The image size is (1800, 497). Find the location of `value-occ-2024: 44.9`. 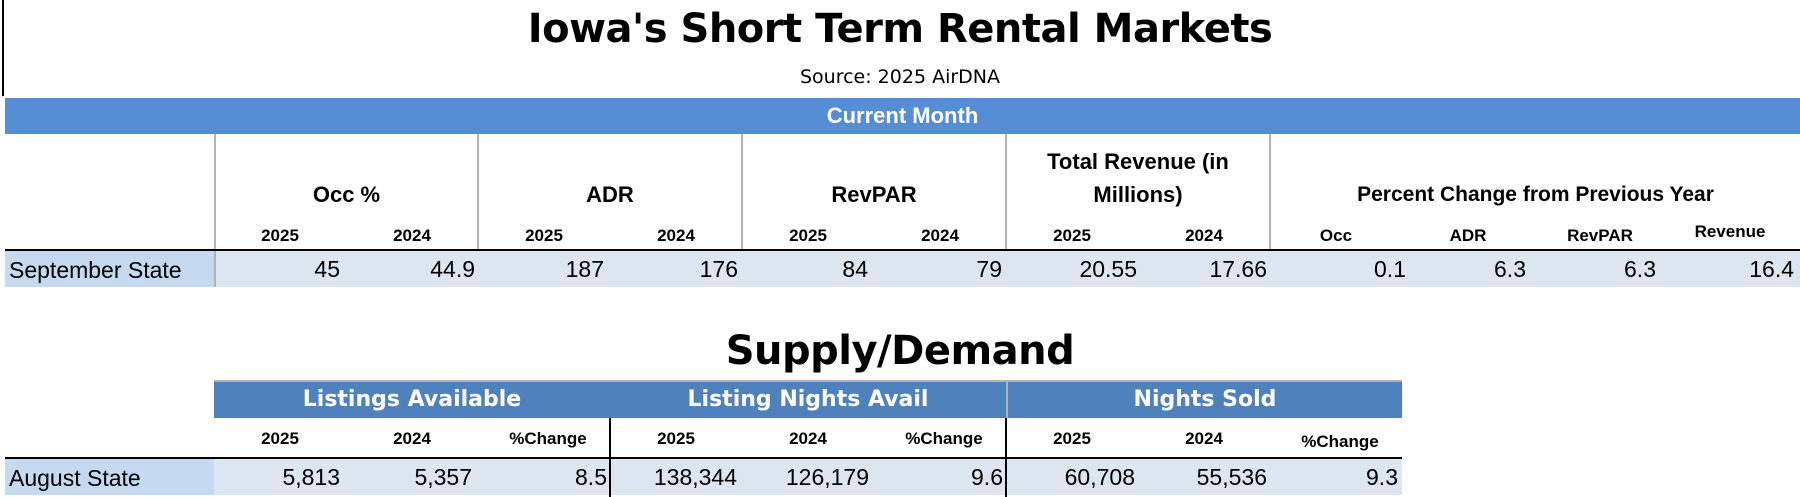

value-occ-2024: 44.9 is located at coordinates (452, 269).